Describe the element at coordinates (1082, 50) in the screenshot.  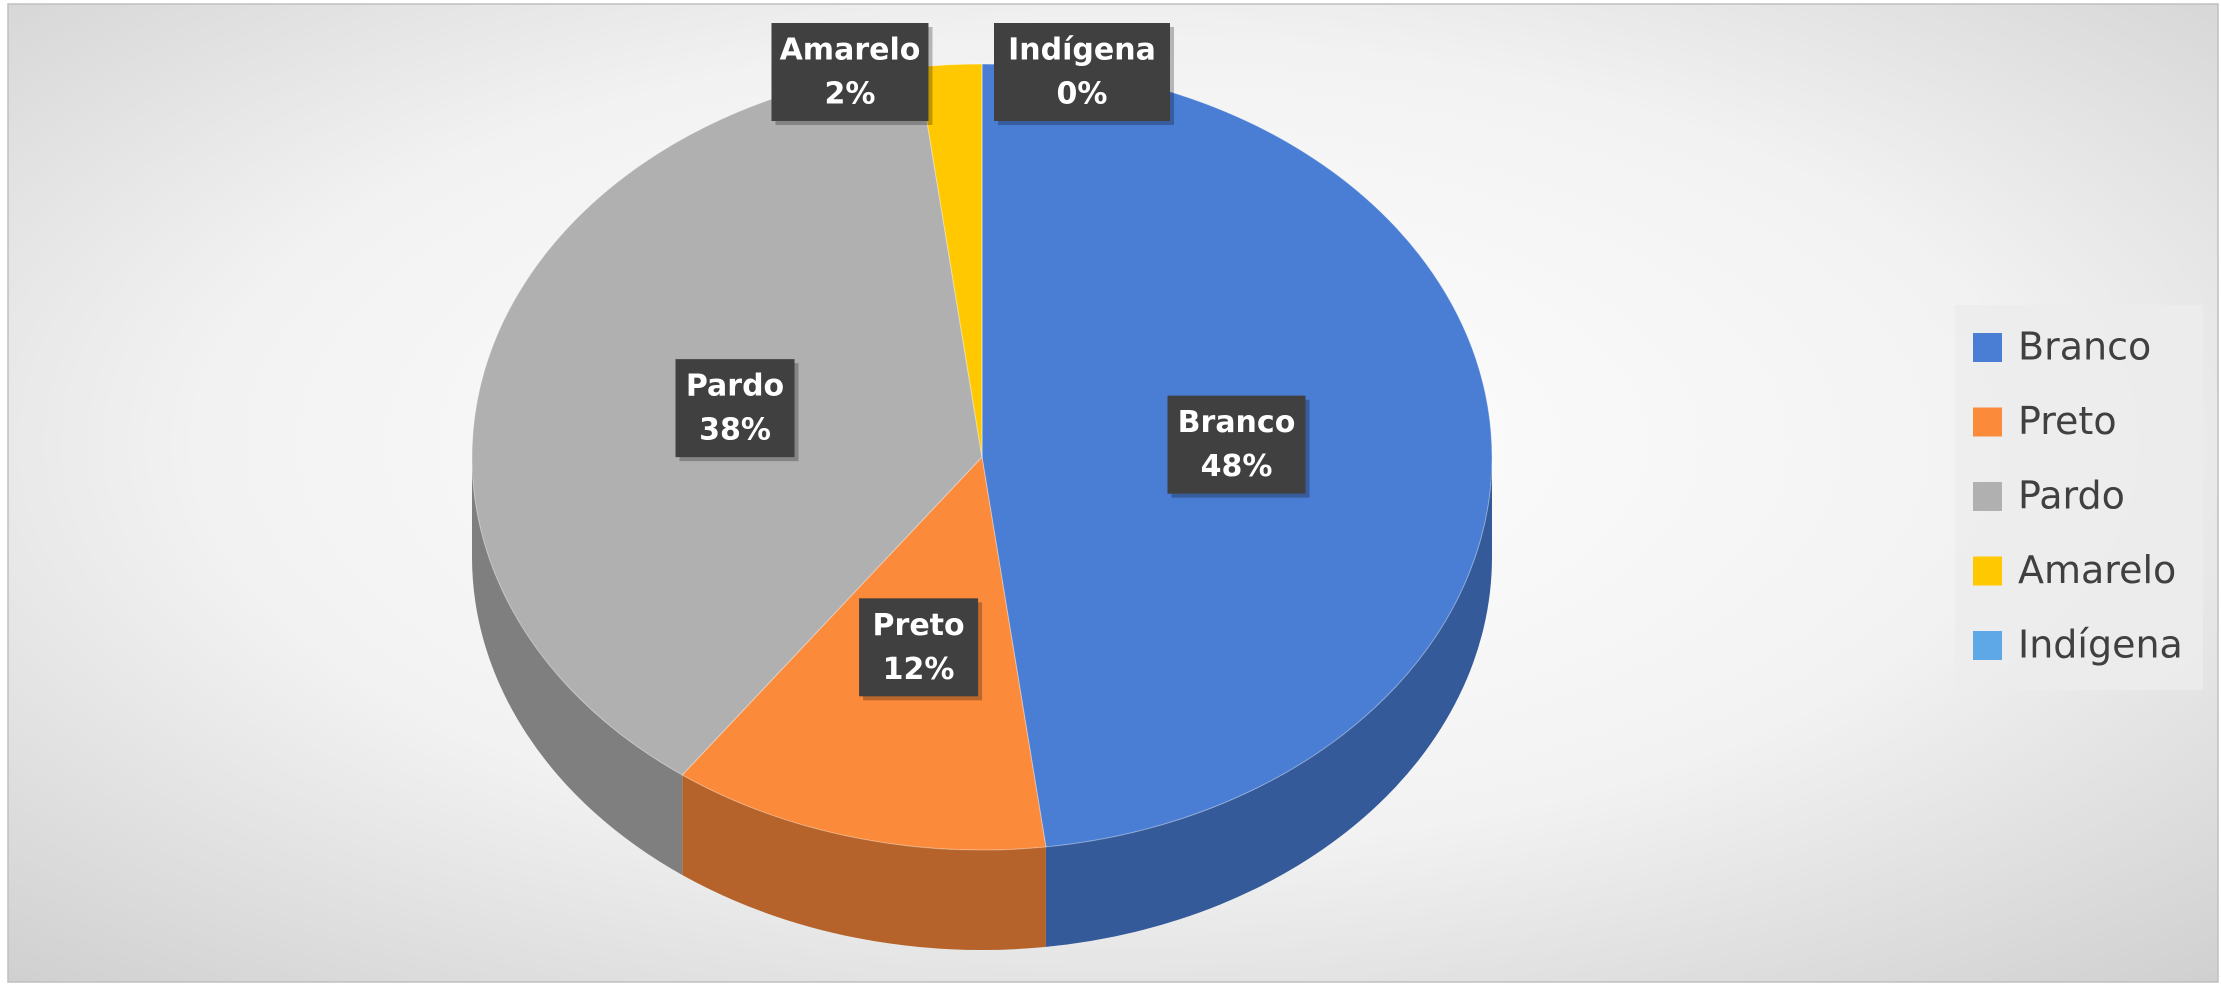
I see `data-label-category: Indígena` at that location.